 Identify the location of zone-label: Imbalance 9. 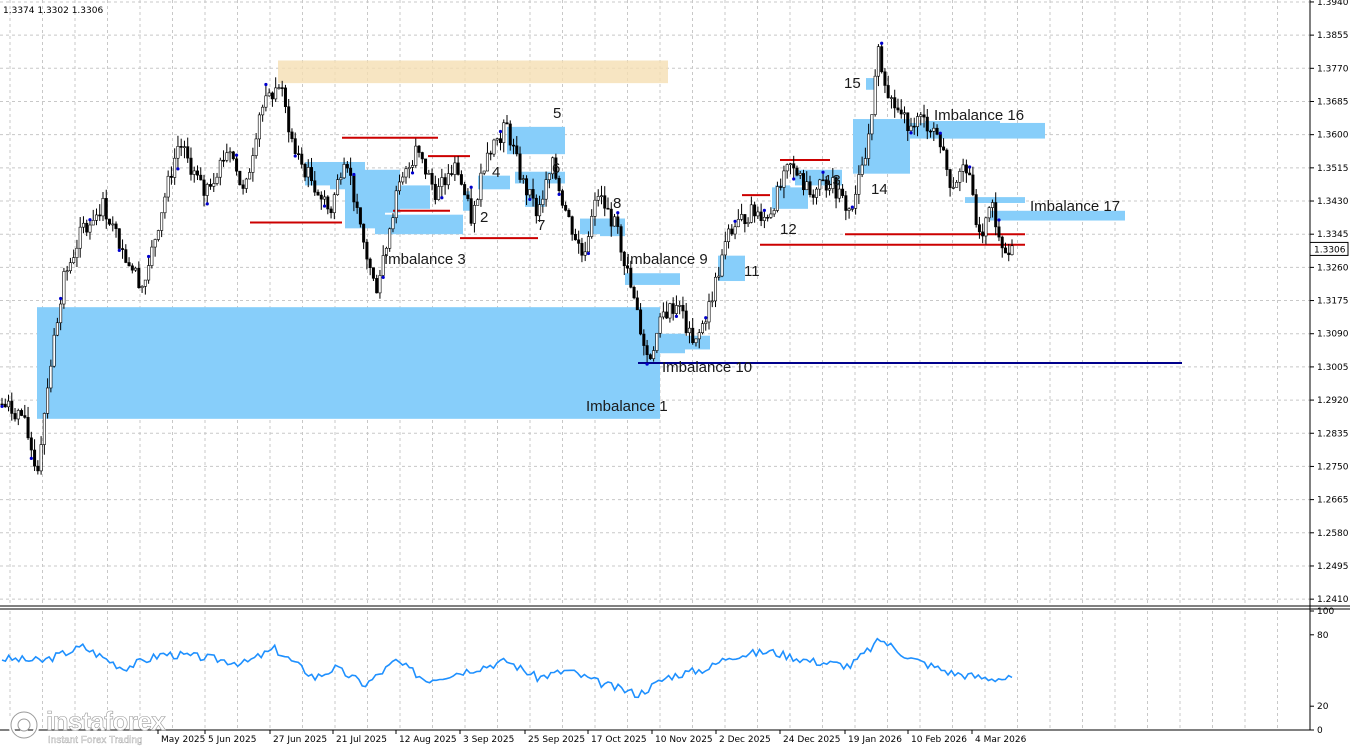
(667, 259).